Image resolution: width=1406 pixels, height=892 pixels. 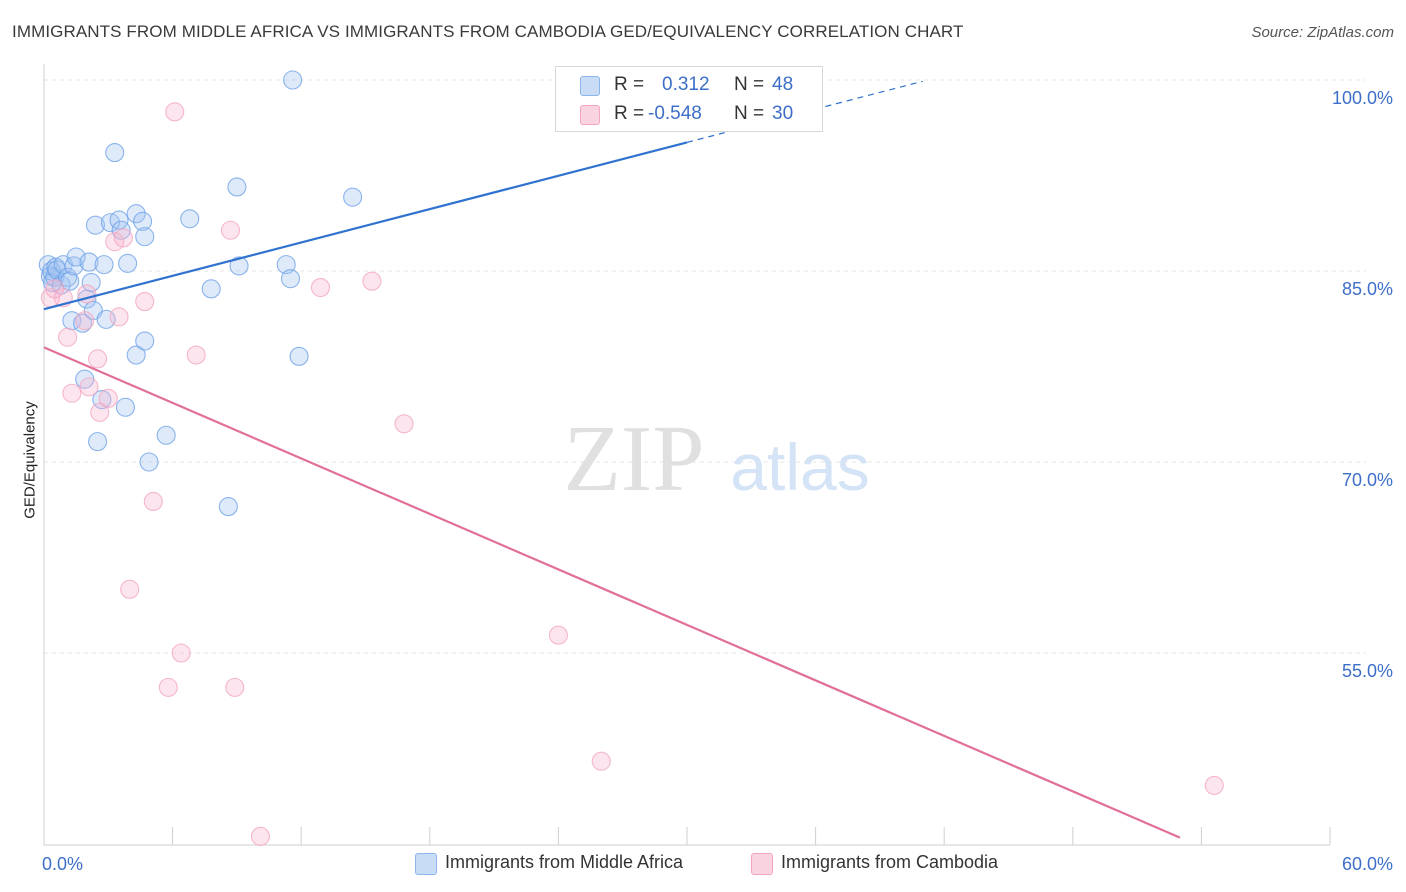 I want to click on legend-row-cambodia: R = -0.548 N = 30, so click(x=689, y=114).